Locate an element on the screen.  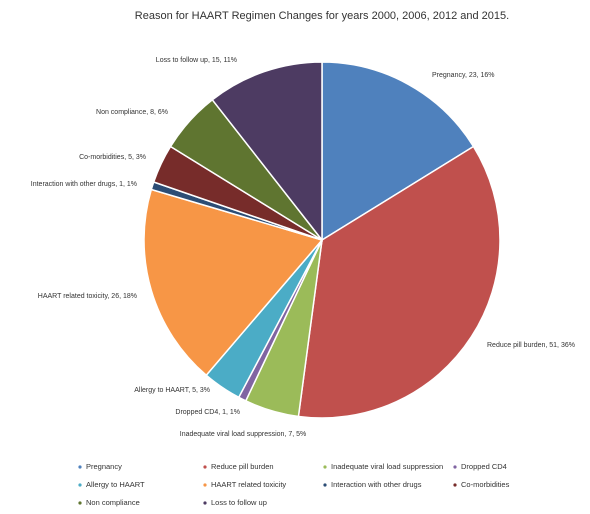
data-label: HAART related toxicity, 26, 18% is located at coordinates (87, 296).